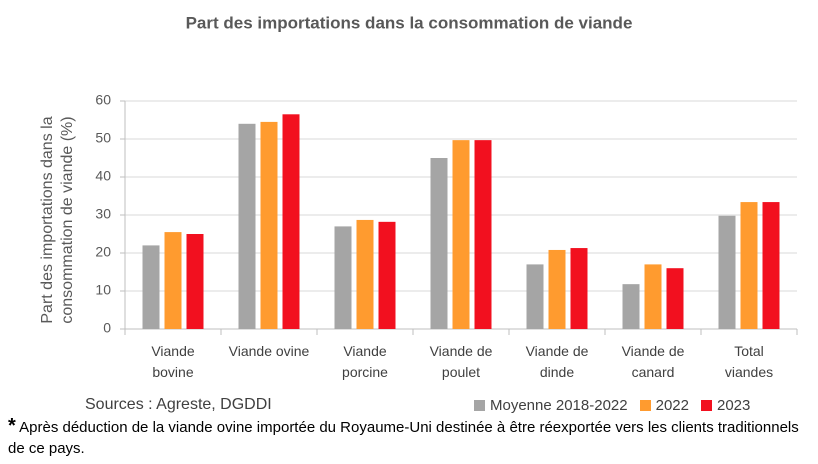 The height and width of the screenshot is (464, 818). What do you see at coordinates (103, 138) in the screenshot?
I see `y-tick-label: 50` at bounding box center [103, 138].